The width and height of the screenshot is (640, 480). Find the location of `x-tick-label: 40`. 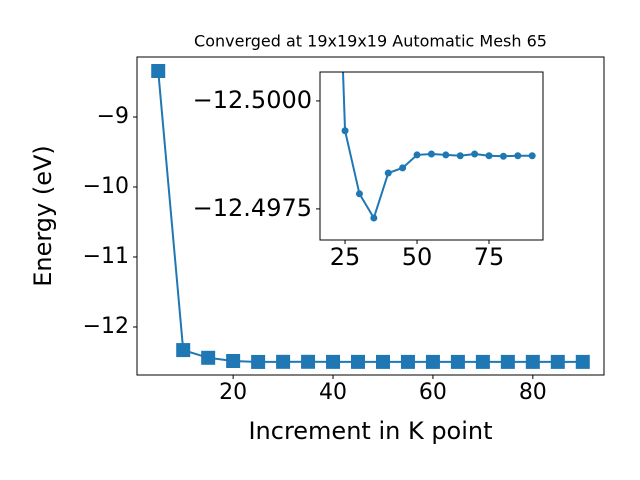

x-tick-label: 40 is located at coordinates (333, 392).